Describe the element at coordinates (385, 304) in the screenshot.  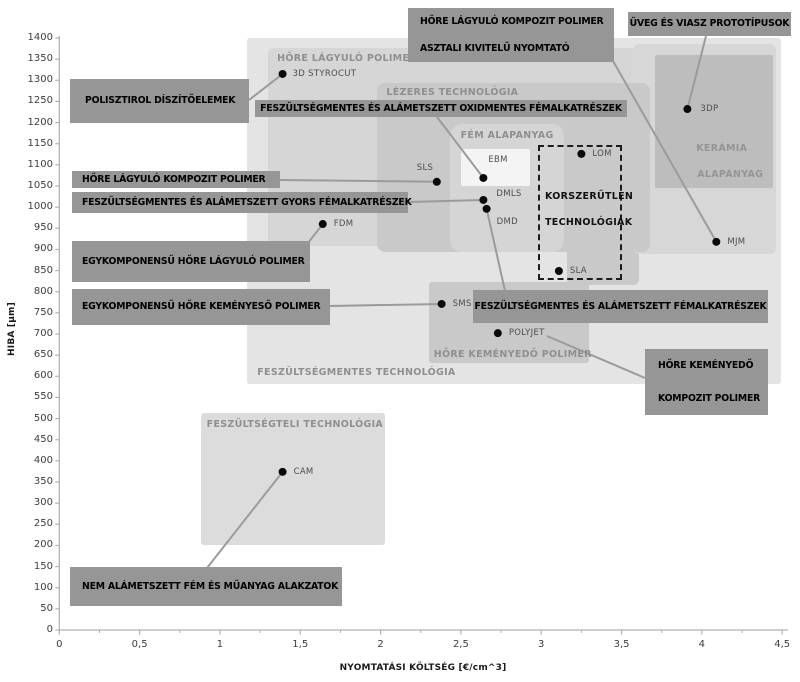
I see `connector-c-egykomp-kemenyeso` at that location.